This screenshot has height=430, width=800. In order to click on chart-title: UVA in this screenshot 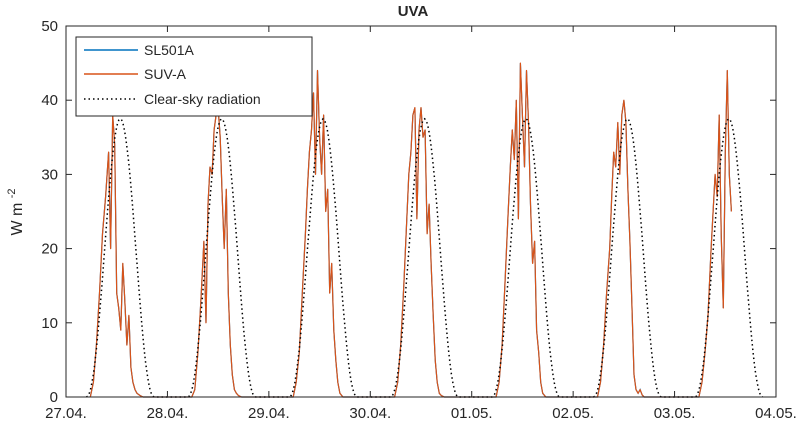, I will do `click(413, 11)`.